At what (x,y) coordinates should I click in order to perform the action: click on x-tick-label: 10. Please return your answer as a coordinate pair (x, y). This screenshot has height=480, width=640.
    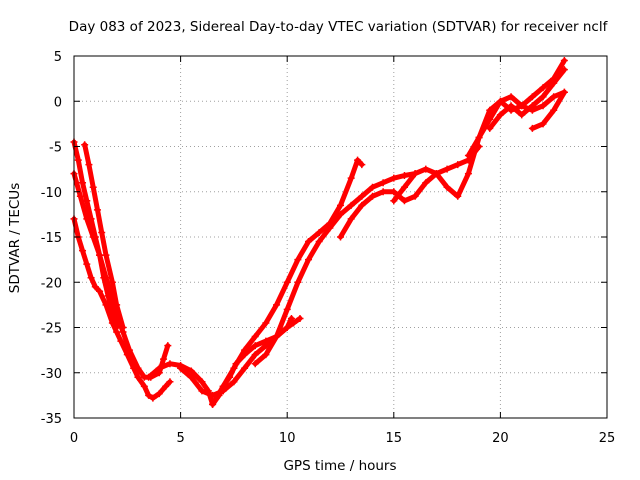
    Looking at the image, I should click on (287, 438).